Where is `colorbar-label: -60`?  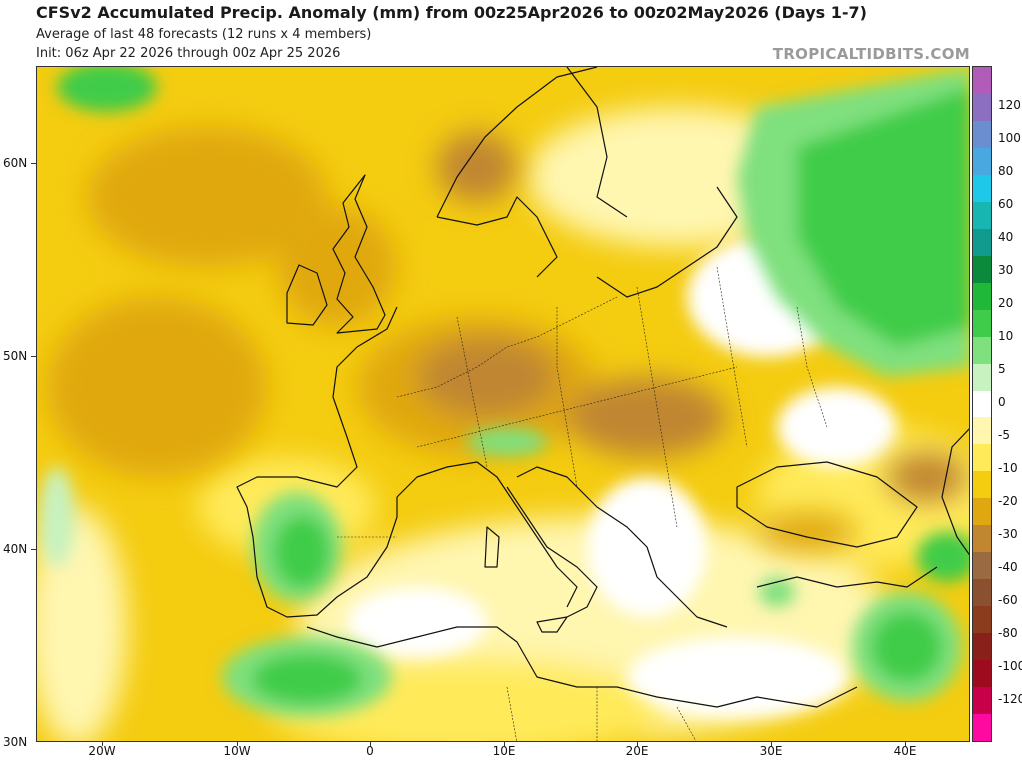 colorbar-label: -60 is located at coordinates (1008, 599).